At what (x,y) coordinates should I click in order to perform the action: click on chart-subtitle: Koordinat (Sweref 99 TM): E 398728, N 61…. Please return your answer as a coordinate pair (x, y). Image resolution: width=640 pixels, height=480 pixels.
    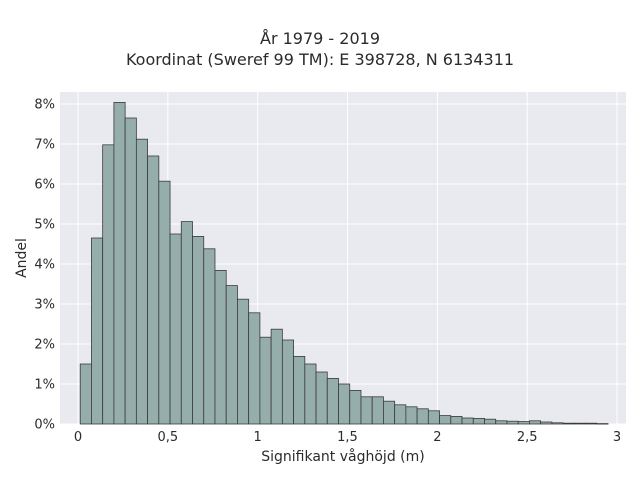
    Looking at the image, I should click on (320, 59).